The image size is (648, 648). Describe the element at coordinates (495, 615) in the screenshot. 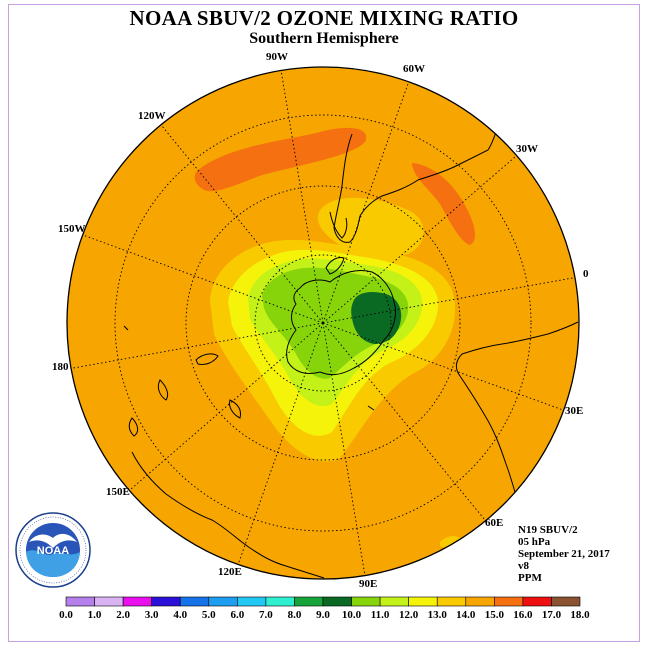

I see `legend-tick-label: 15.0` at that location.